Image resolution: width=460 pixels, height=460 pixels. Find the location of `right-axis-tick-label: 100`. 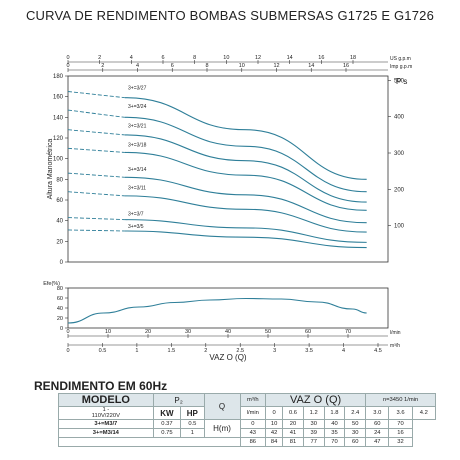

right-axis-tick-label: 100 is located at coordinates (399, 227).